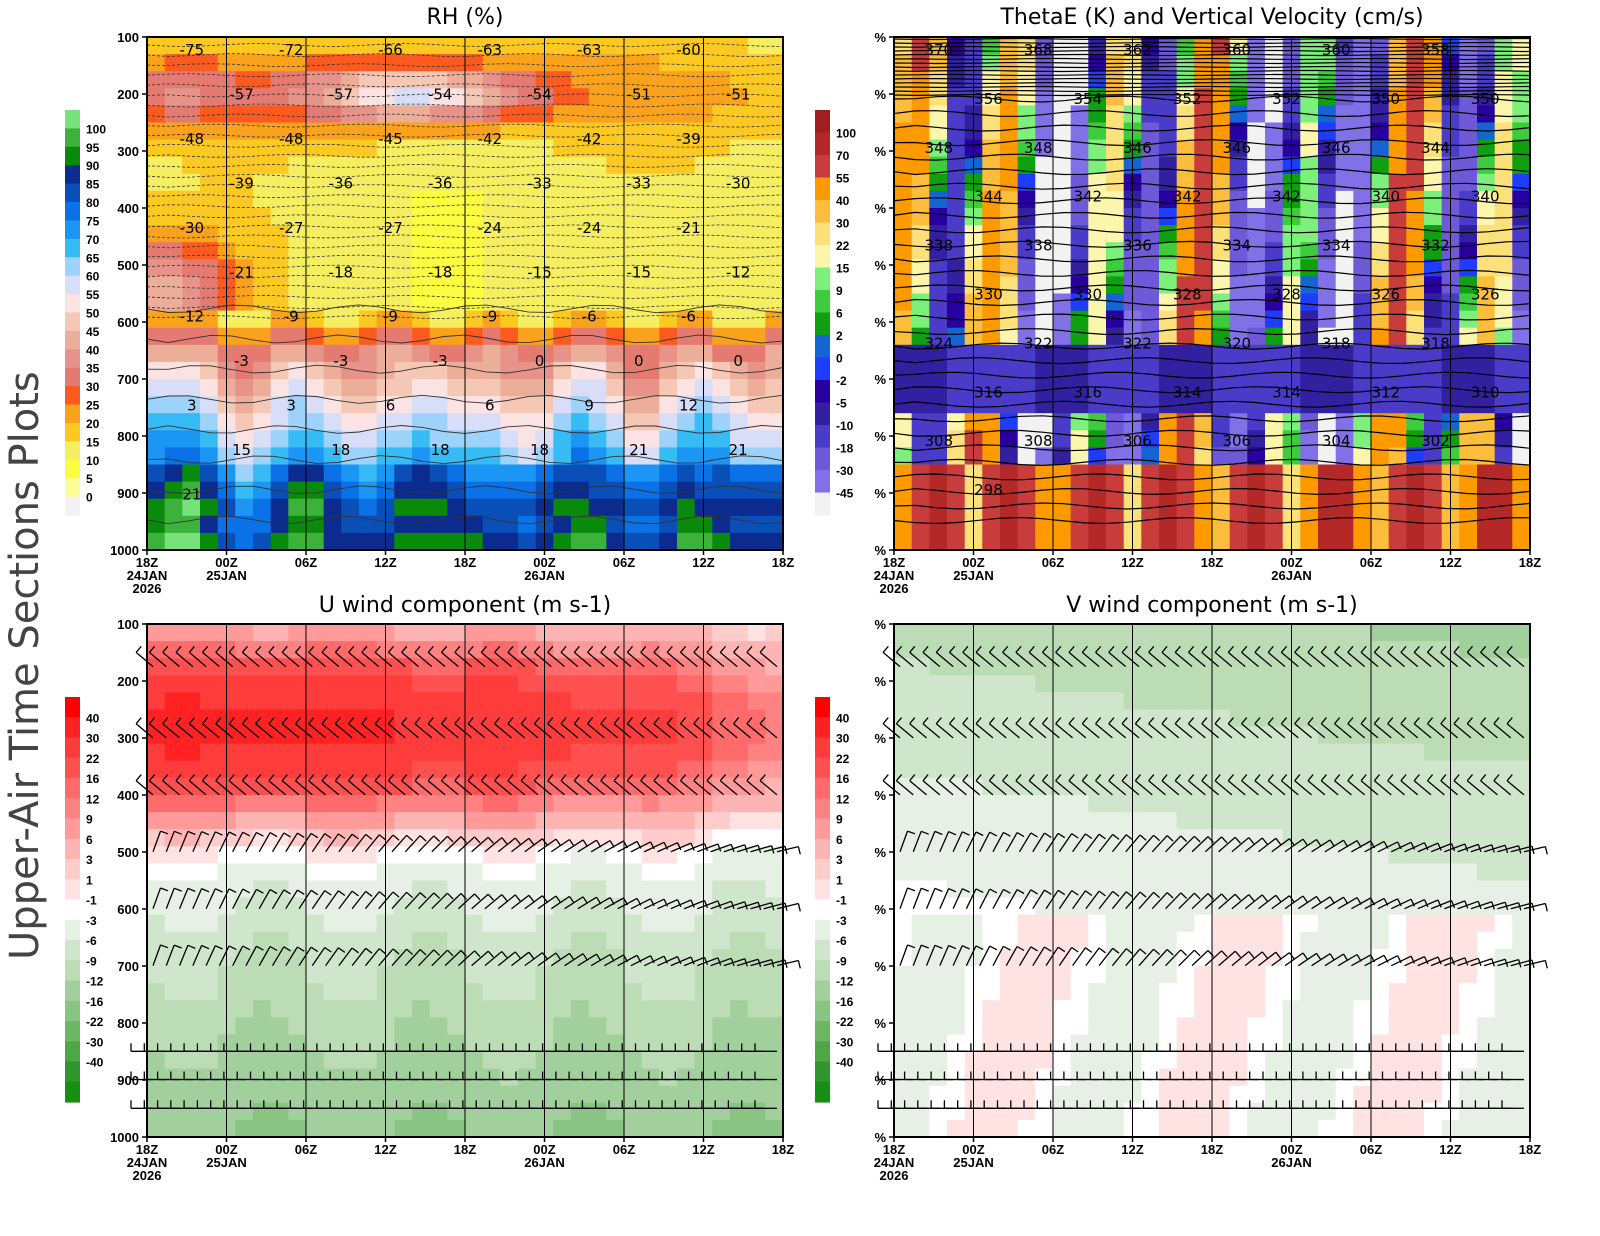 Image resolution: width=1600 pixels, height=1236 pixels. Describe the element at coordinates (93, 350) in the screenshot. I see `colorbar-label: 40` at that location.